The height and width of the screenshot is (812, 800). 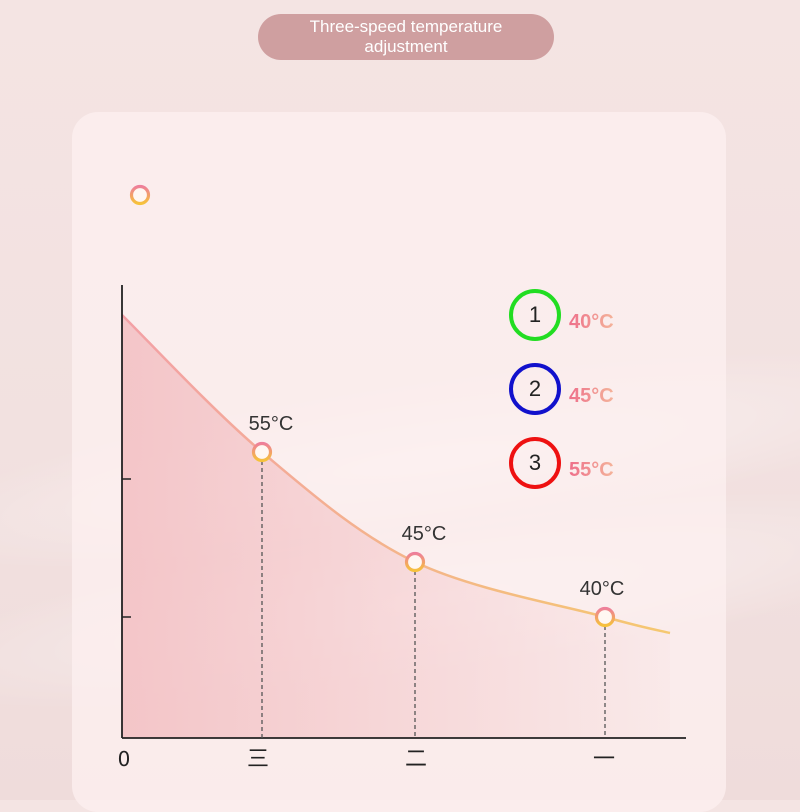 What do you see at coordinates (535, 315) in the screenshot?
I see `legend-number-circle: 1` at bounding box center [535, 315].